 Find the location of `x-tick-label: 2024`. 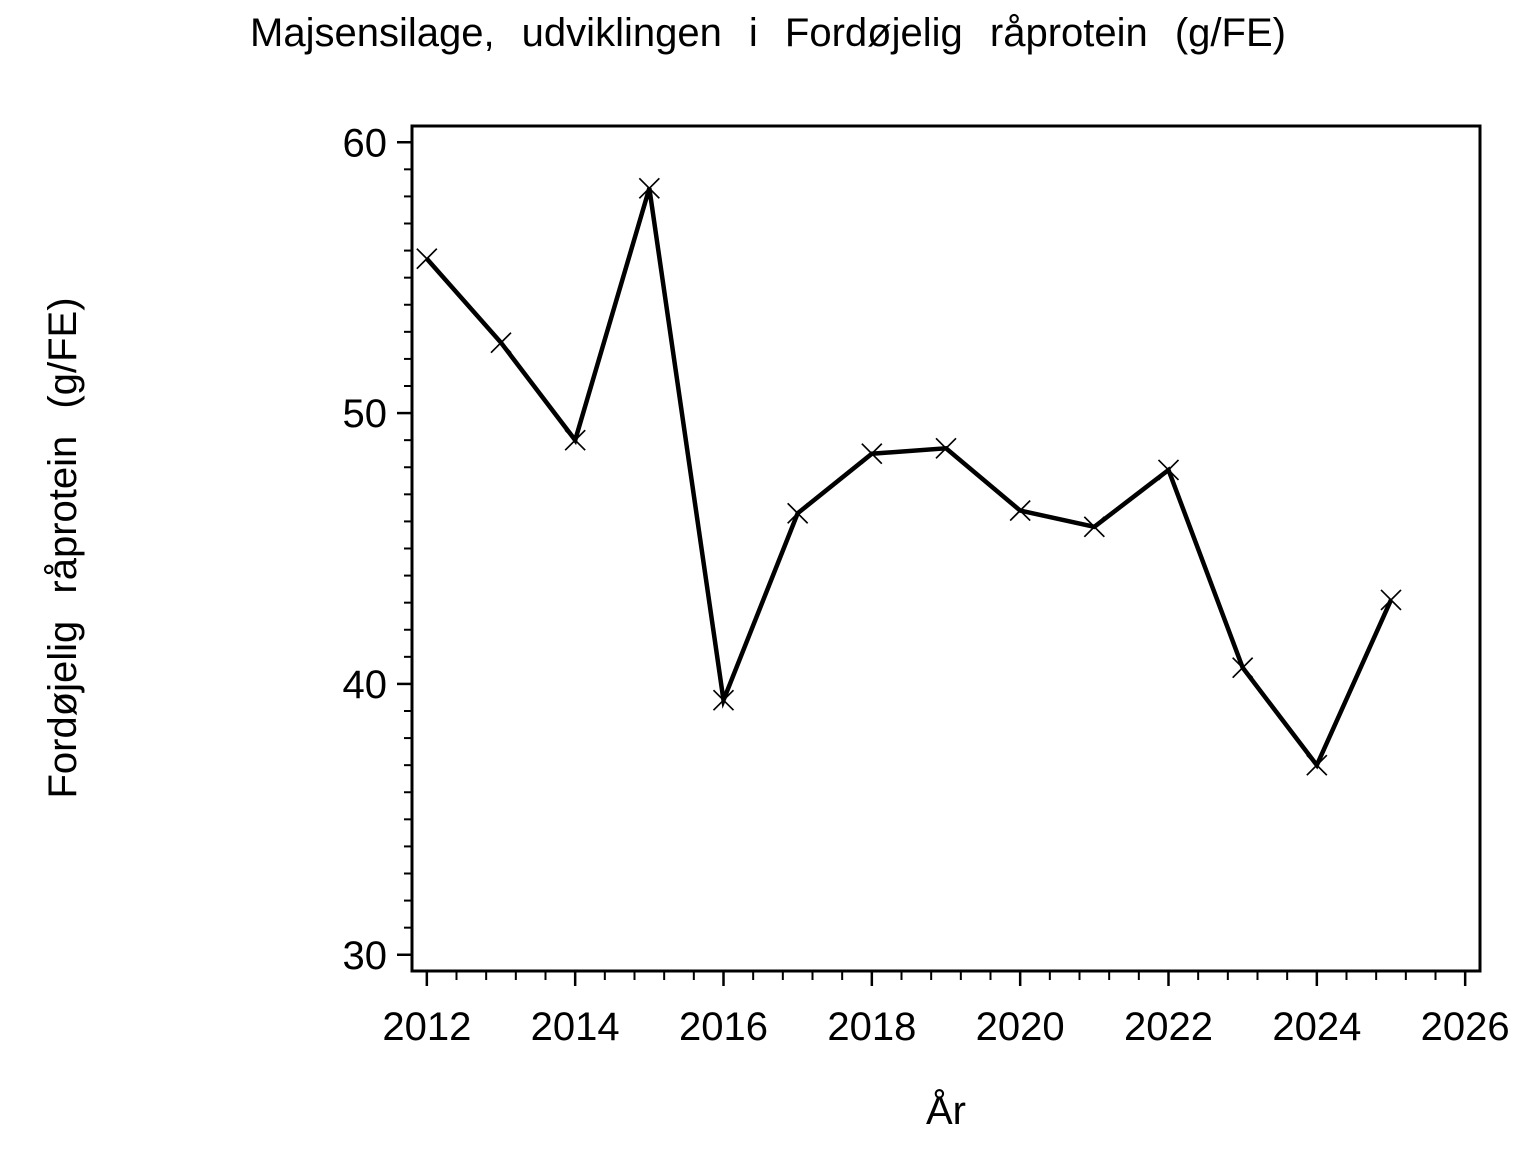

x-tick-label: 2024 is located at coordinates (1316, 1027).